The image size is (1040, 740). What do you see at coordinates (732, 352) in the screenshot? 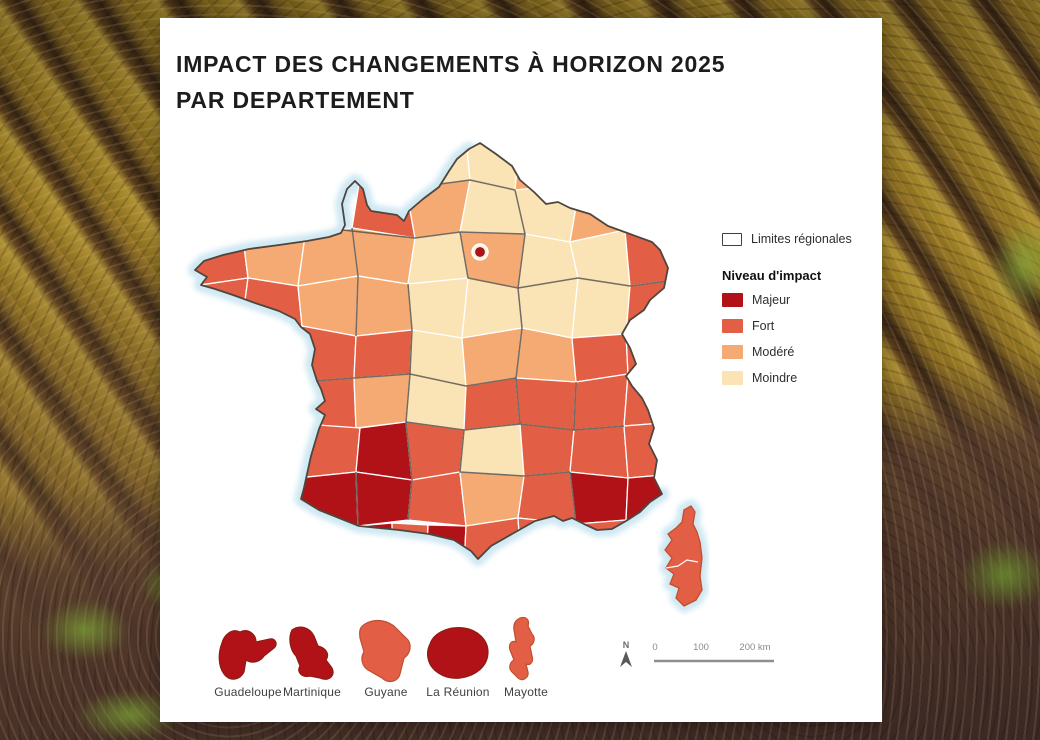
I see `modere-swatch` at bounding box center [732, 352].